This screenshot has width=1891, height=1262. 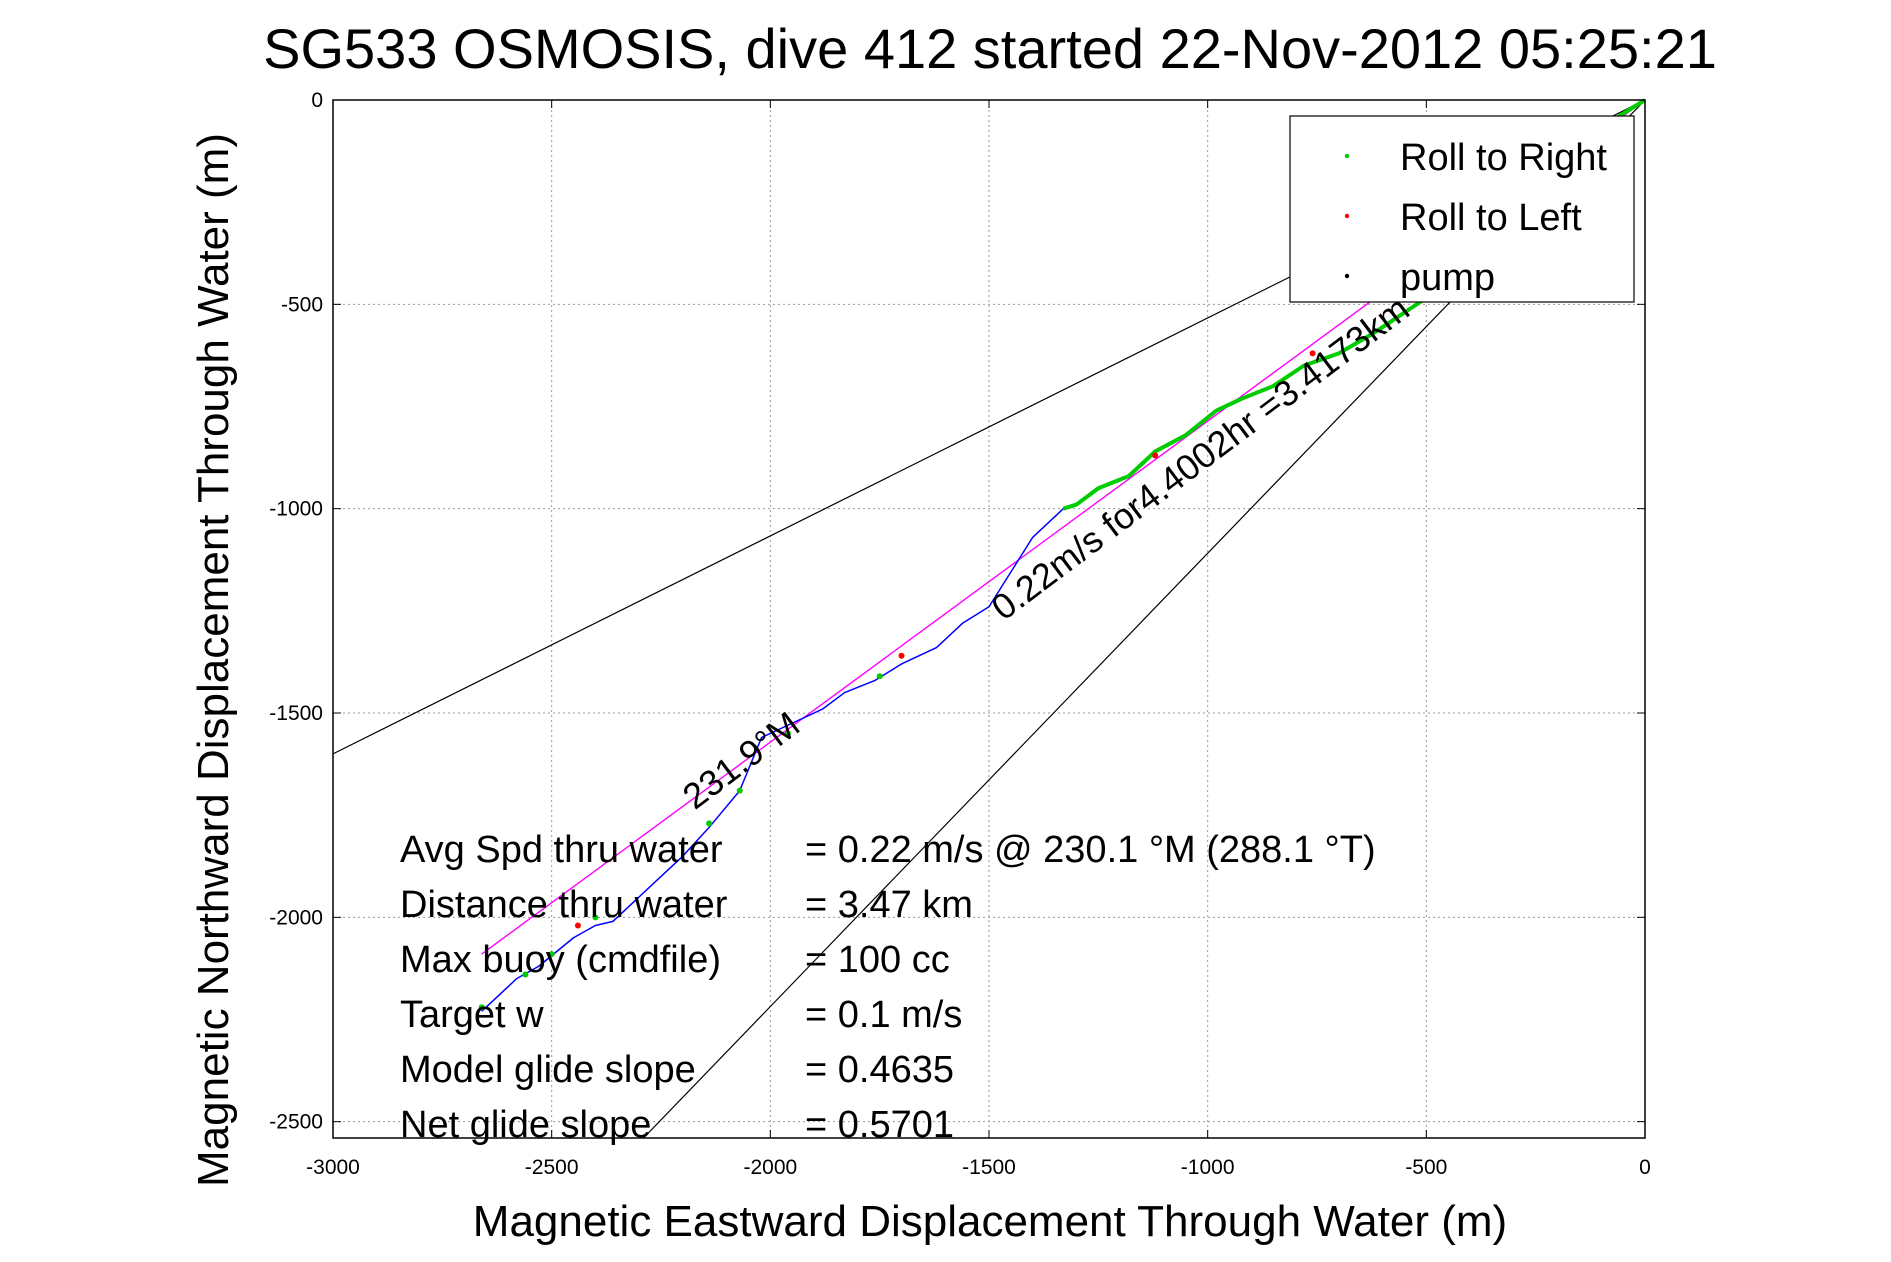 I want to click on stat-label: Model glide slope, so click(x=548, y=1070).